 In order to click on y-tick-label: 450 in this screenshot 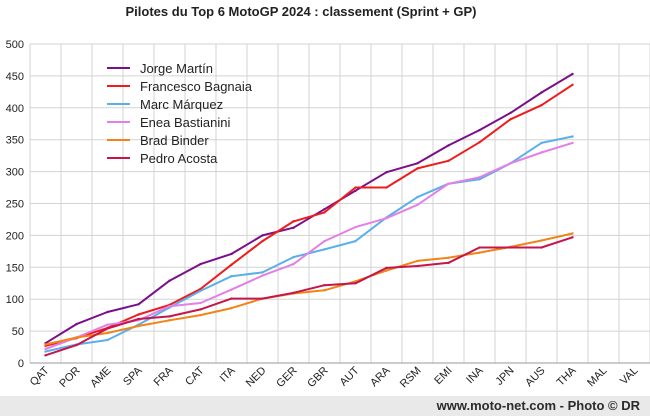, I will do `click(15, 77)`.